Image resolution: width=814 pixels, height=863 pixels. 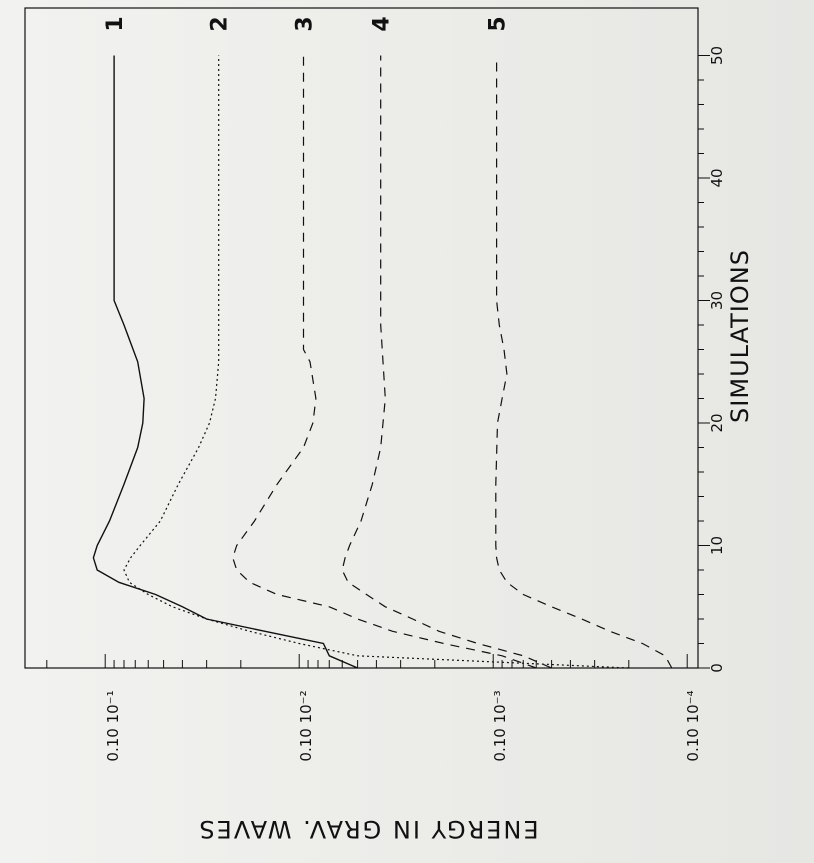 I want to click on y-axis-ticks: 0.10 10⁻¹ 0.10 10⁻² 0.10 10⁻³ 0.10 10⁻⁴, so click(x=374, y=708).